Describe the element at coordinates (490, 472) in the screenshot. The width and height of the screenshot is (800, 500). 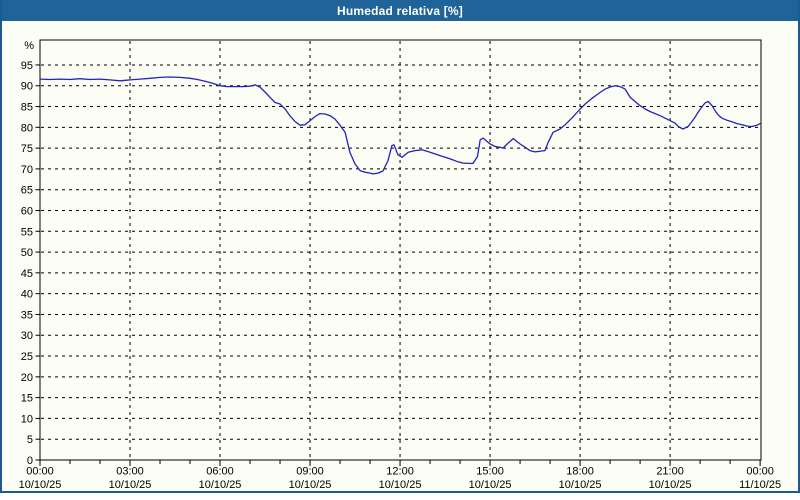
I see `x-tick-time: 15:00` at that location.